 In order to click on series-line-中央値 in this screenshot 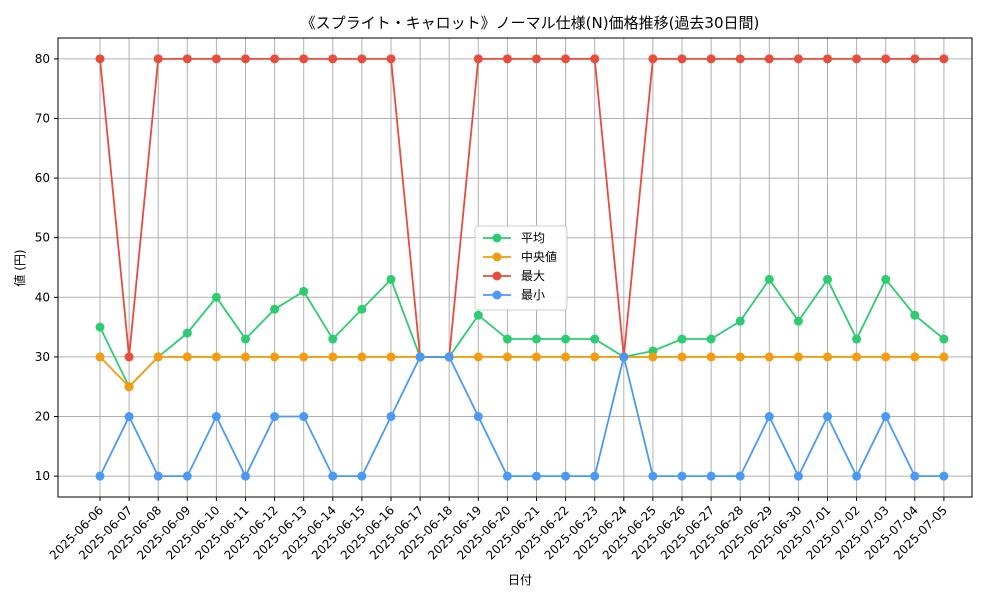, I will do `click(521, 372)`.